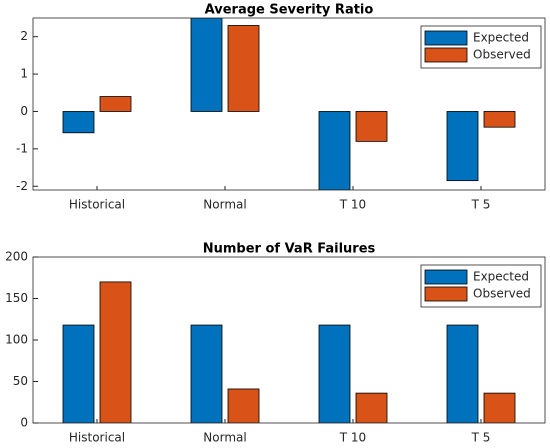 This screenshot has width=550, height=448. What do you see at coordinates (20, 381) in the screenshot?
I see `y-tick-label: 50` at bounding box center [20, 381].